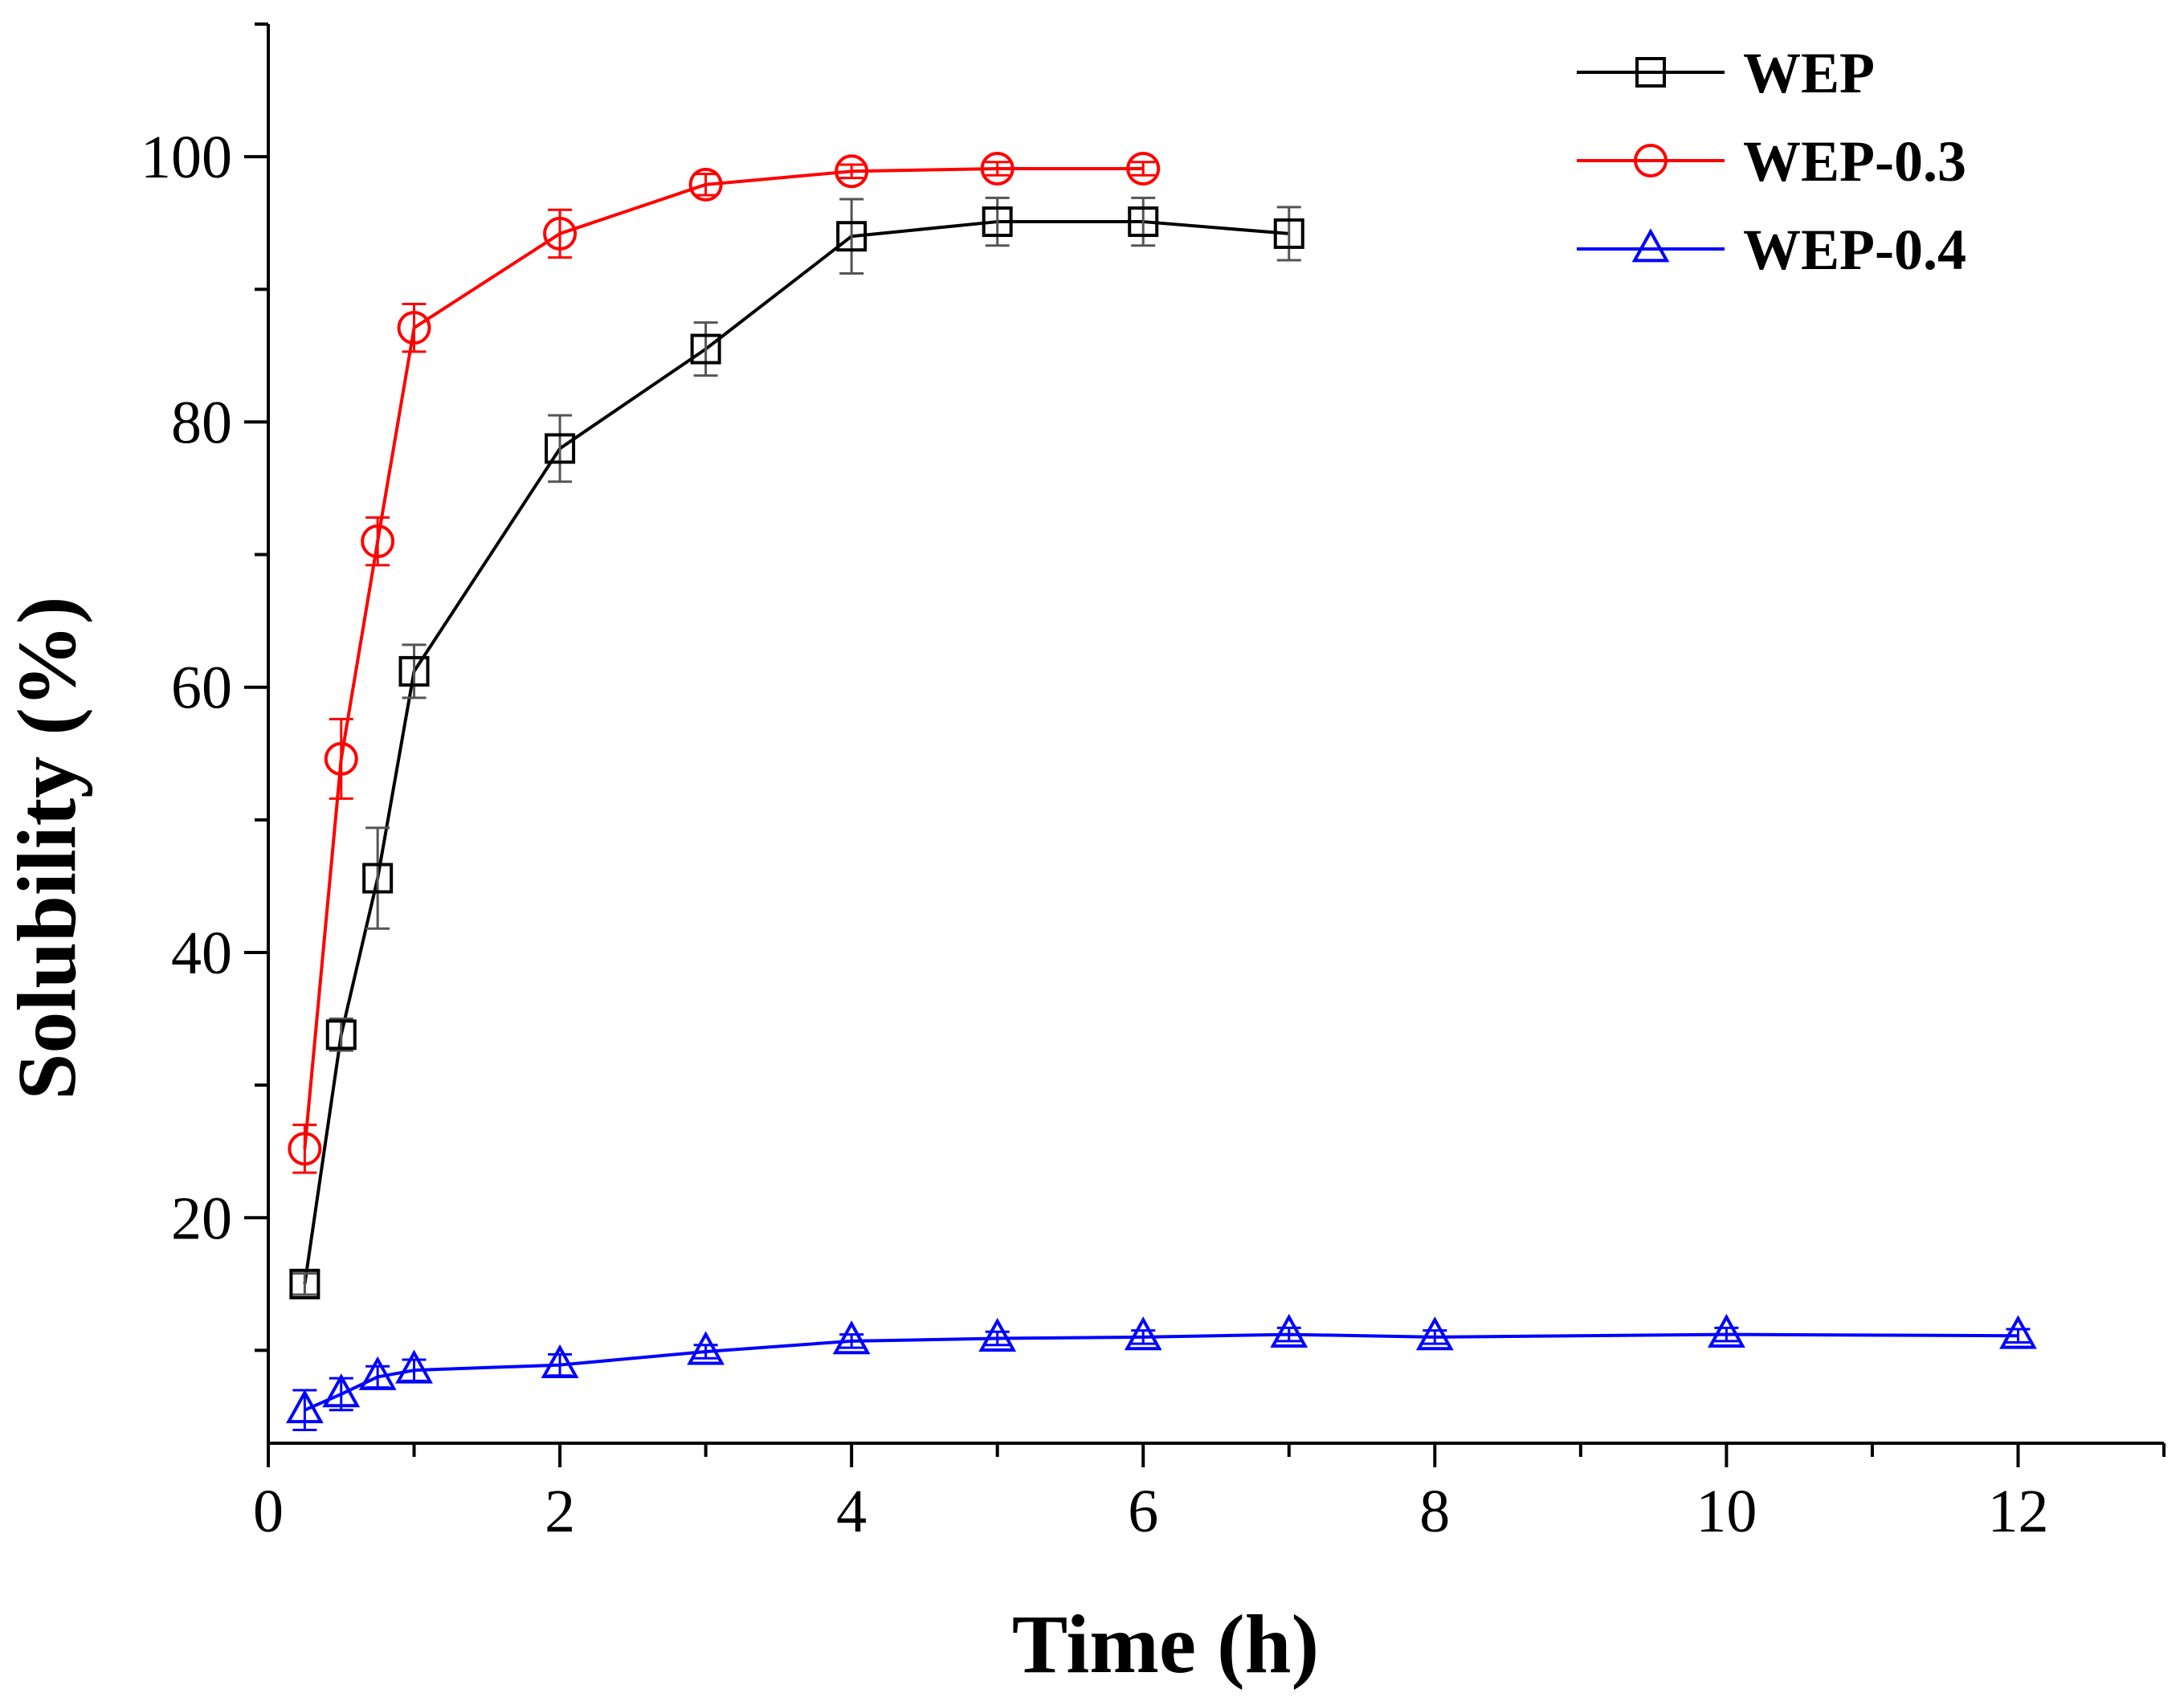 This screenshot has height=1701, width=2184. I want to click on legend-label: WEP-0.4, so click(1854, 250).